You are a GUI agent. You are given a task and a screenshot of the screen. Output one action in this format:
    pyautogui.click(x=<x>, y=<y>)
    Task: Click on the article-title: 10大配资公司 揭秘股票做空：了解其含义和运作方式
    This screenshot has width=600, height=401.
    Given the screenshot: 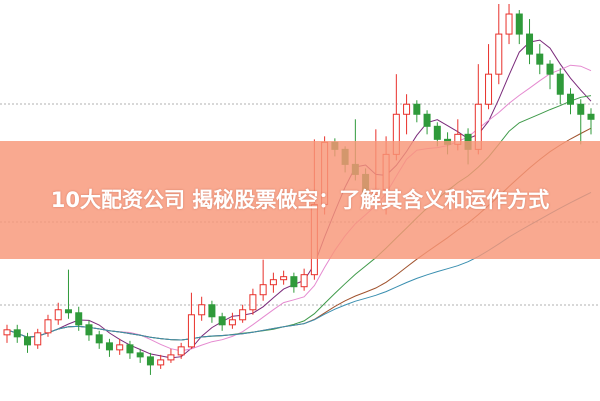 What is the action you would take?
    pyautogui.click(x=300, y=200)
    